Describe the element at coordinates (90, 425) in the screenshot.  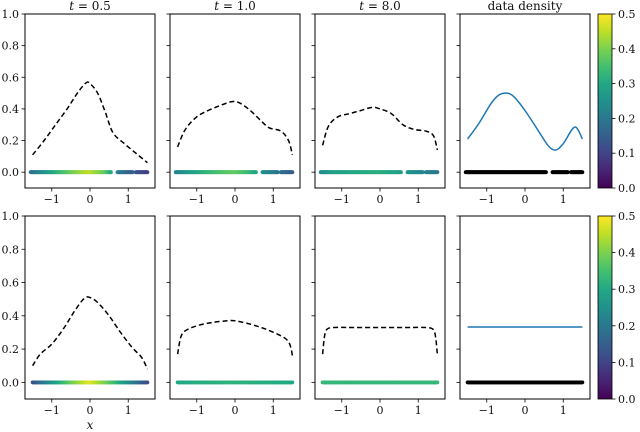
I see `x-axis-label: x` at that location.